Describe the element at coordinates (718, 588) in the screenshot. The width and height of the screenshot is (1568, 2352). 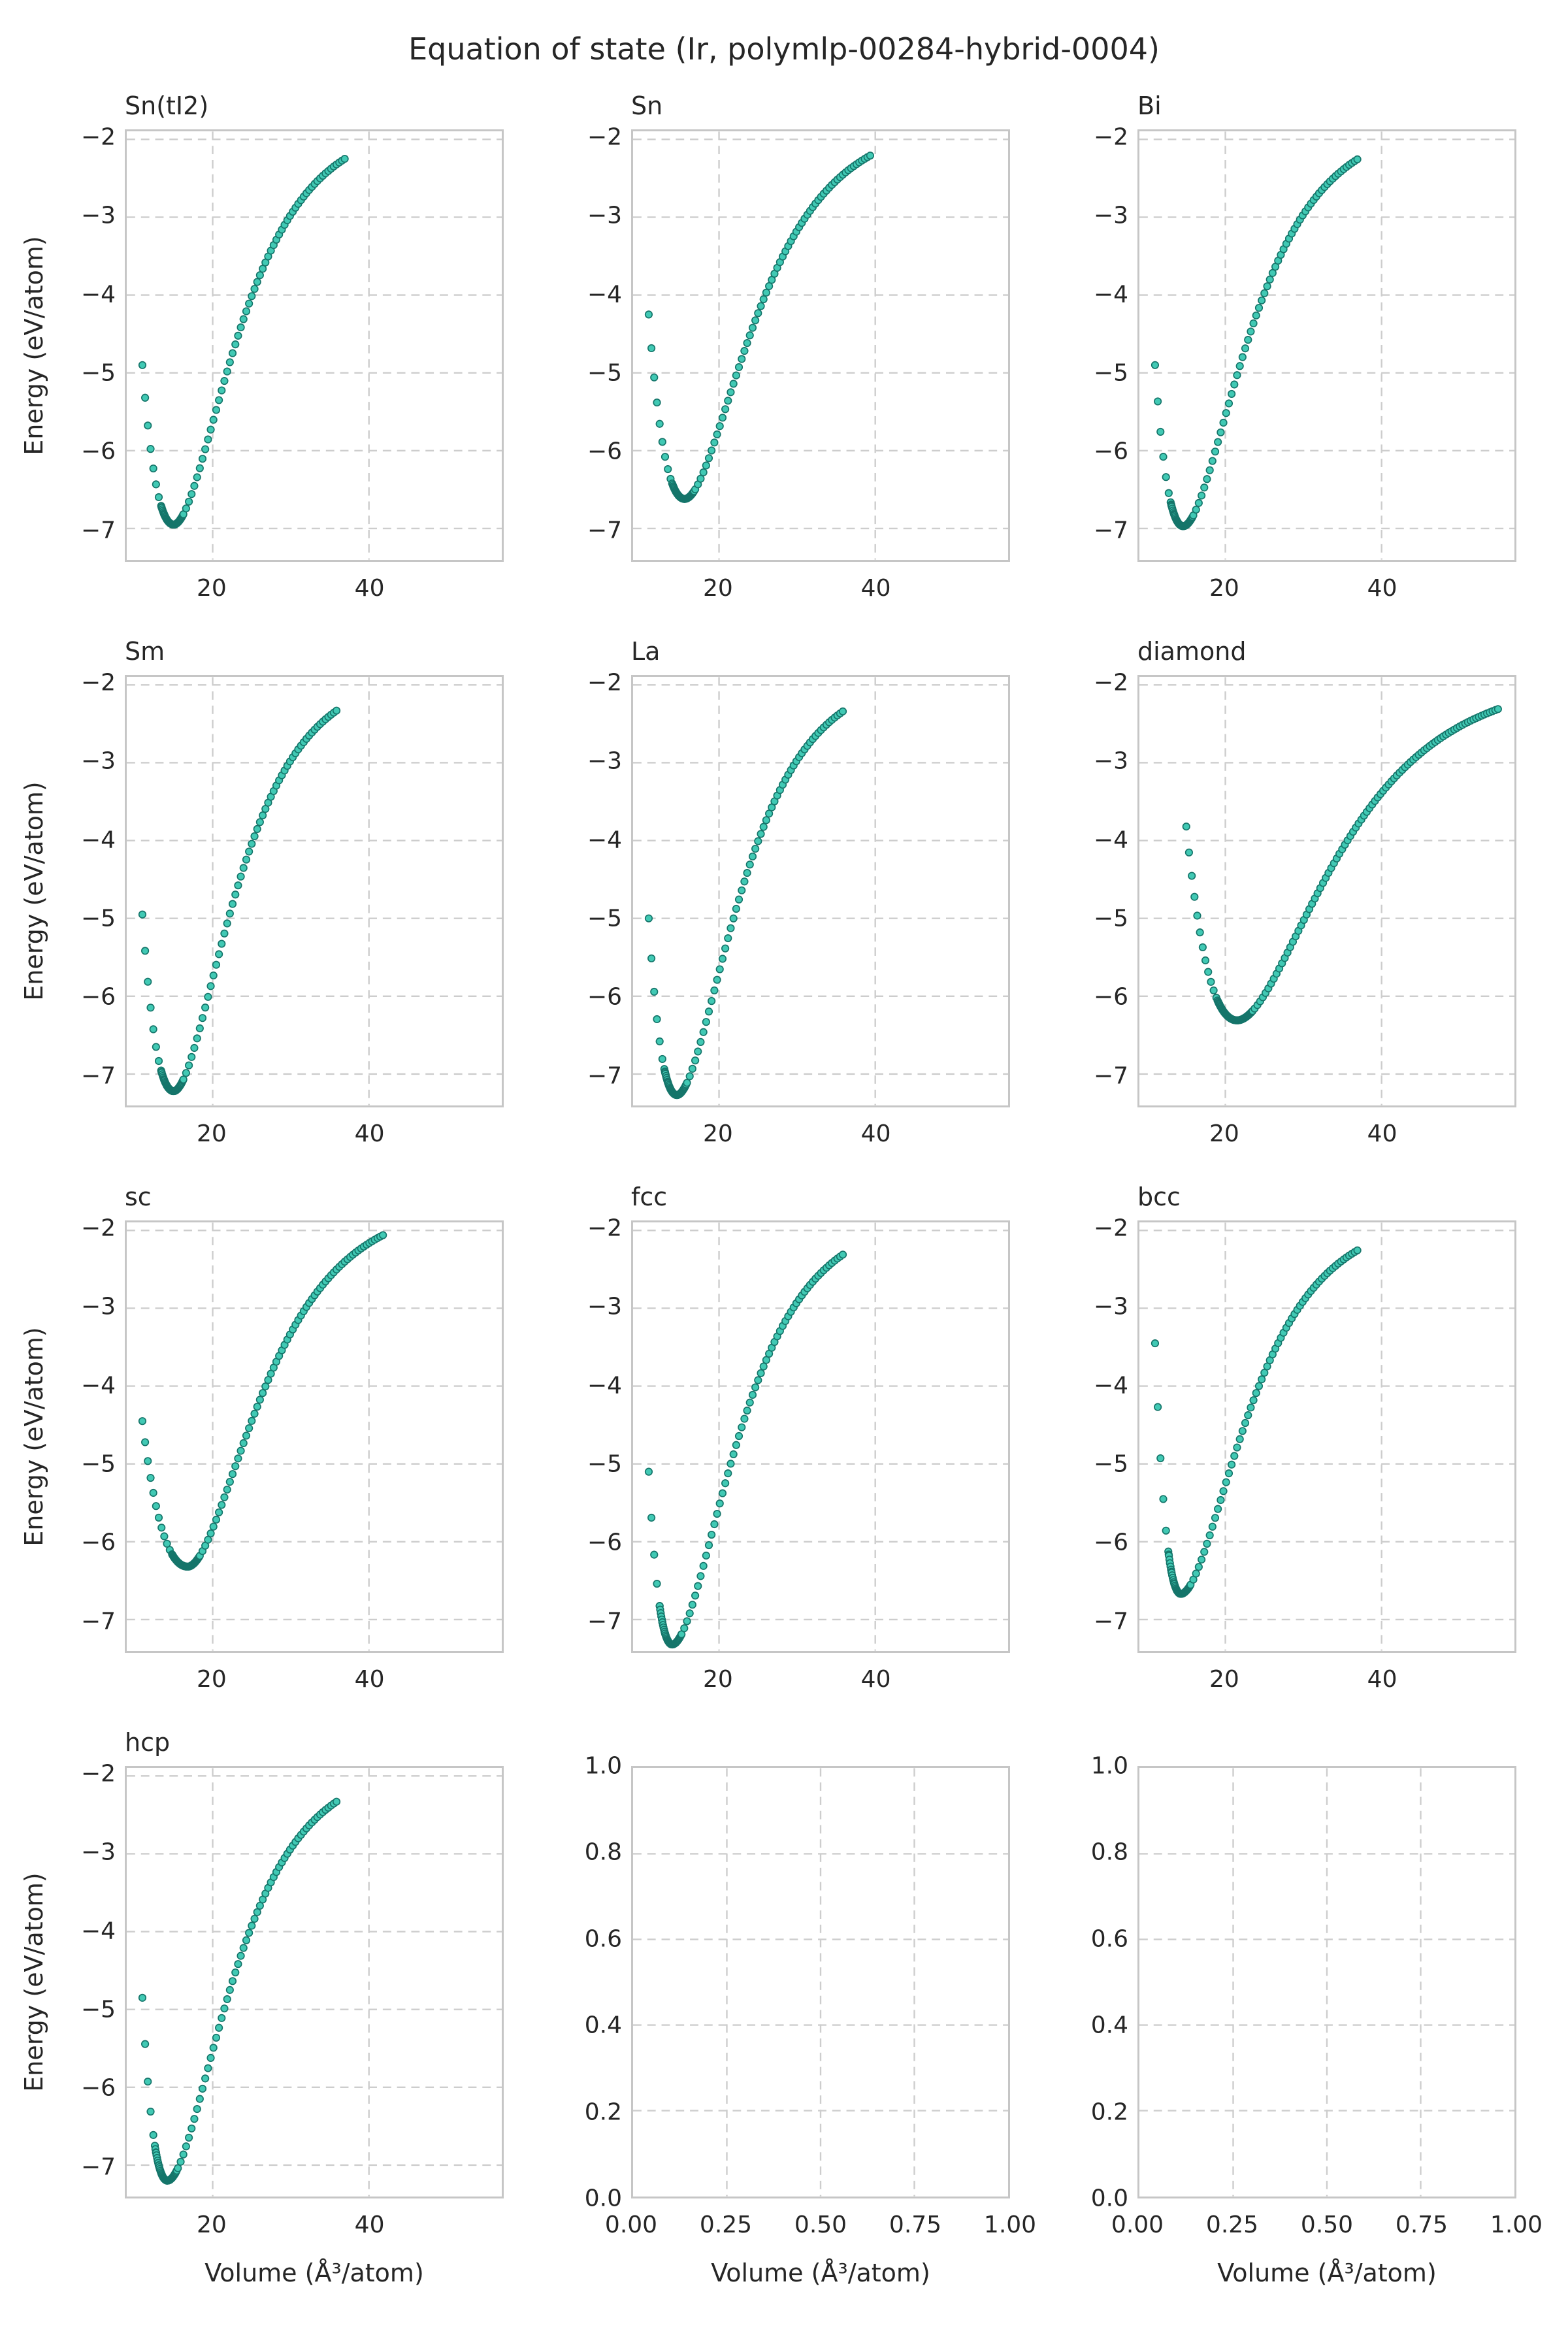
I see `xtick-label-sn: 20` at that location.